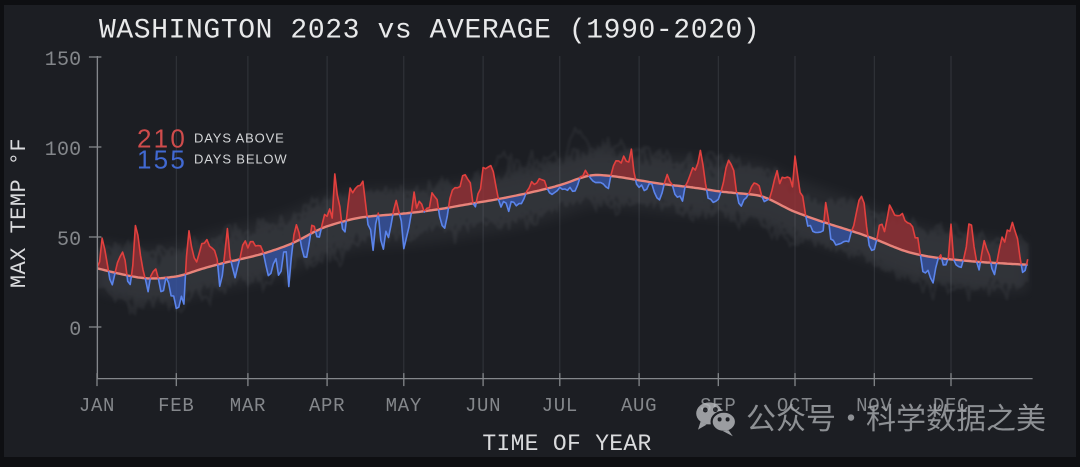 This screenshot has height=467, width=1080. Describe the element at coordinates (404, 406) in the screenshot. I see `svg-text: MAY` at that location.